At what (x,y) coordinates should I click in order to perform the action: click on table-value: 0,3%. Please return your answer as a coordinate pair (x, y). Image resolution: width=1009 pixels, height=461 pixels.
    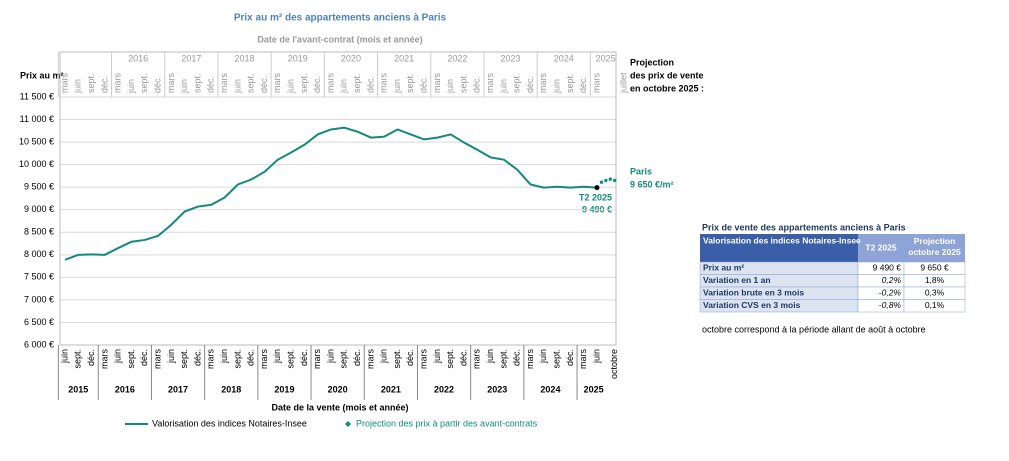
    Looking at the image, I should click on (935, 293).